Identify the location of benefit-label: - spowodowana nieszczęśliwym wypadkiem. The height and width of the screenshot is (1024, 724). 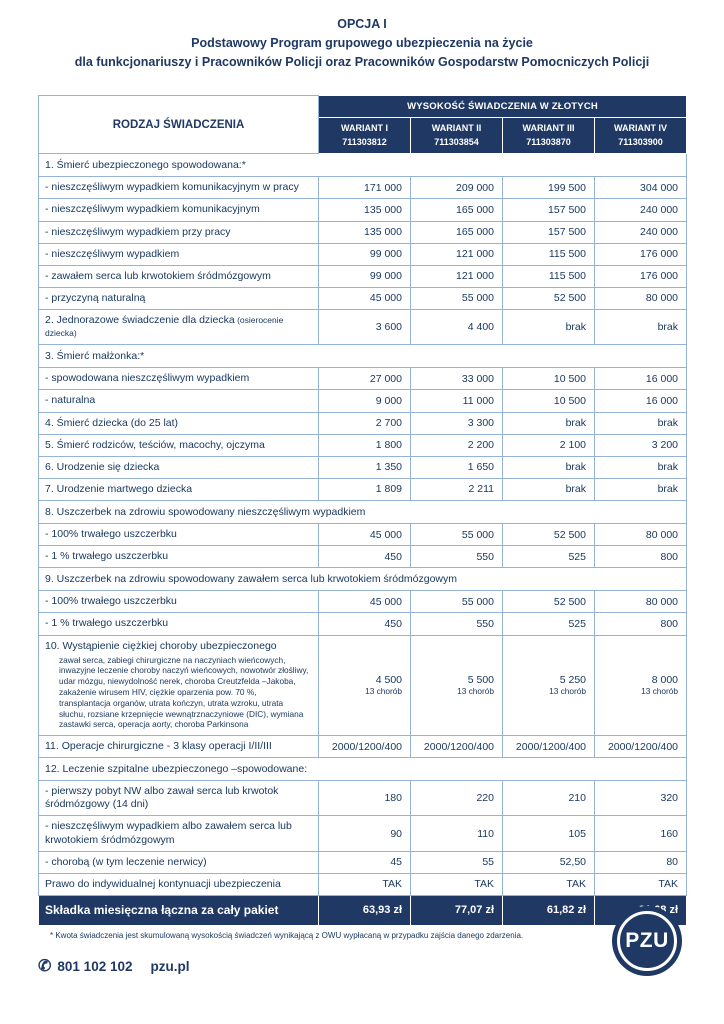
(178, 379).